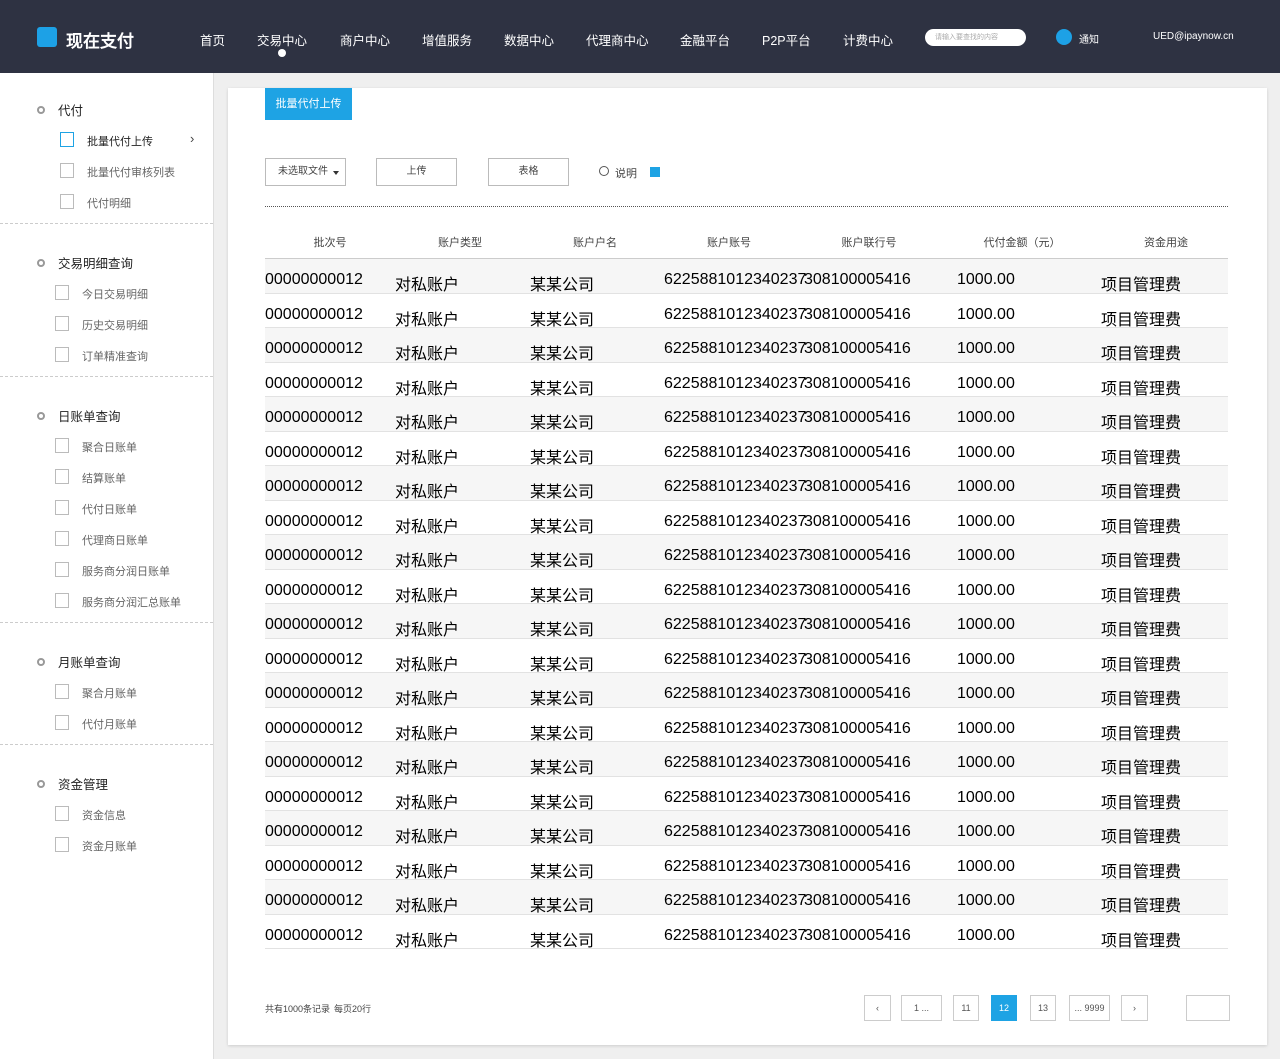  What do you see at coordinates (1089, 40) in the screenshot?
I see `notify: 通知` at bounding box center [1089, 40].